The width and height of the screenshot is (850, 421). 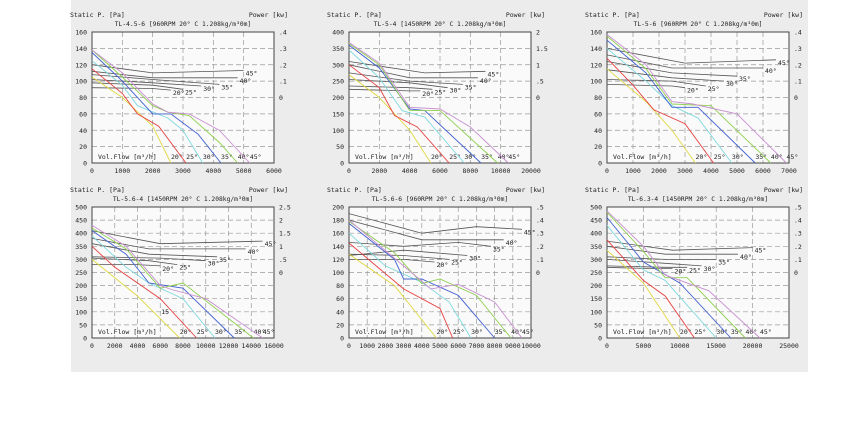 I want to click on y-tick-label: 50, so click(x=340, y=147).